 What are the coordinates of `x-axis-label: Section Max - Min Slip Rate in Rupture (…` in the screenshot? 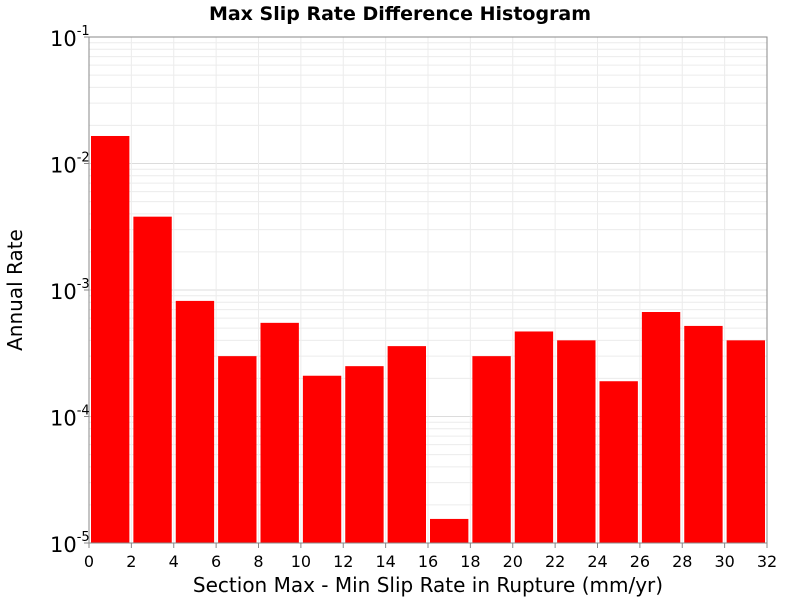 It's located at (428, 585).